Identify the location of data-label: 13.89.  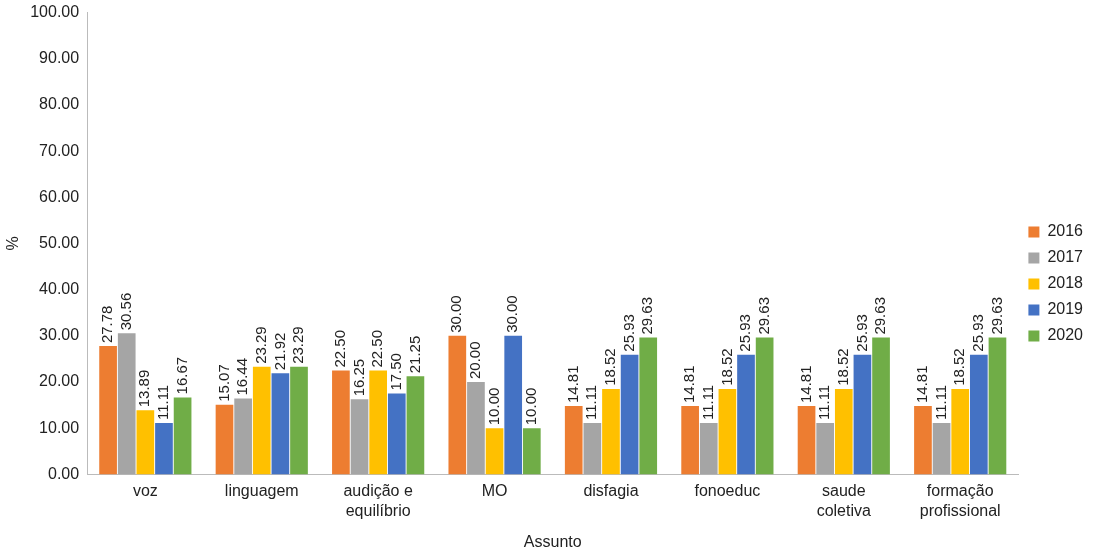
(144, 388).